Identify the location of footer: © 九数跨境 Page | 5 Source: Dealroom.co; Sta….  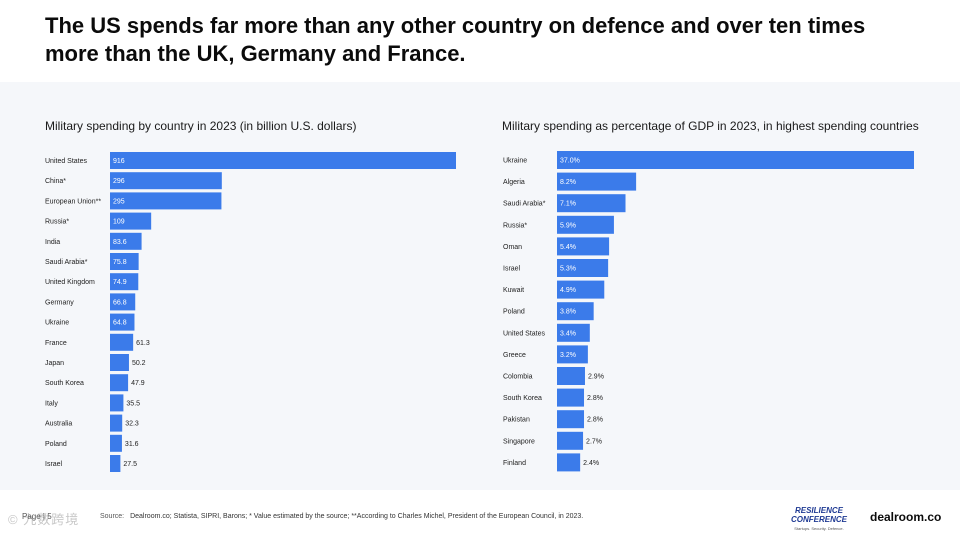
(480, 520).